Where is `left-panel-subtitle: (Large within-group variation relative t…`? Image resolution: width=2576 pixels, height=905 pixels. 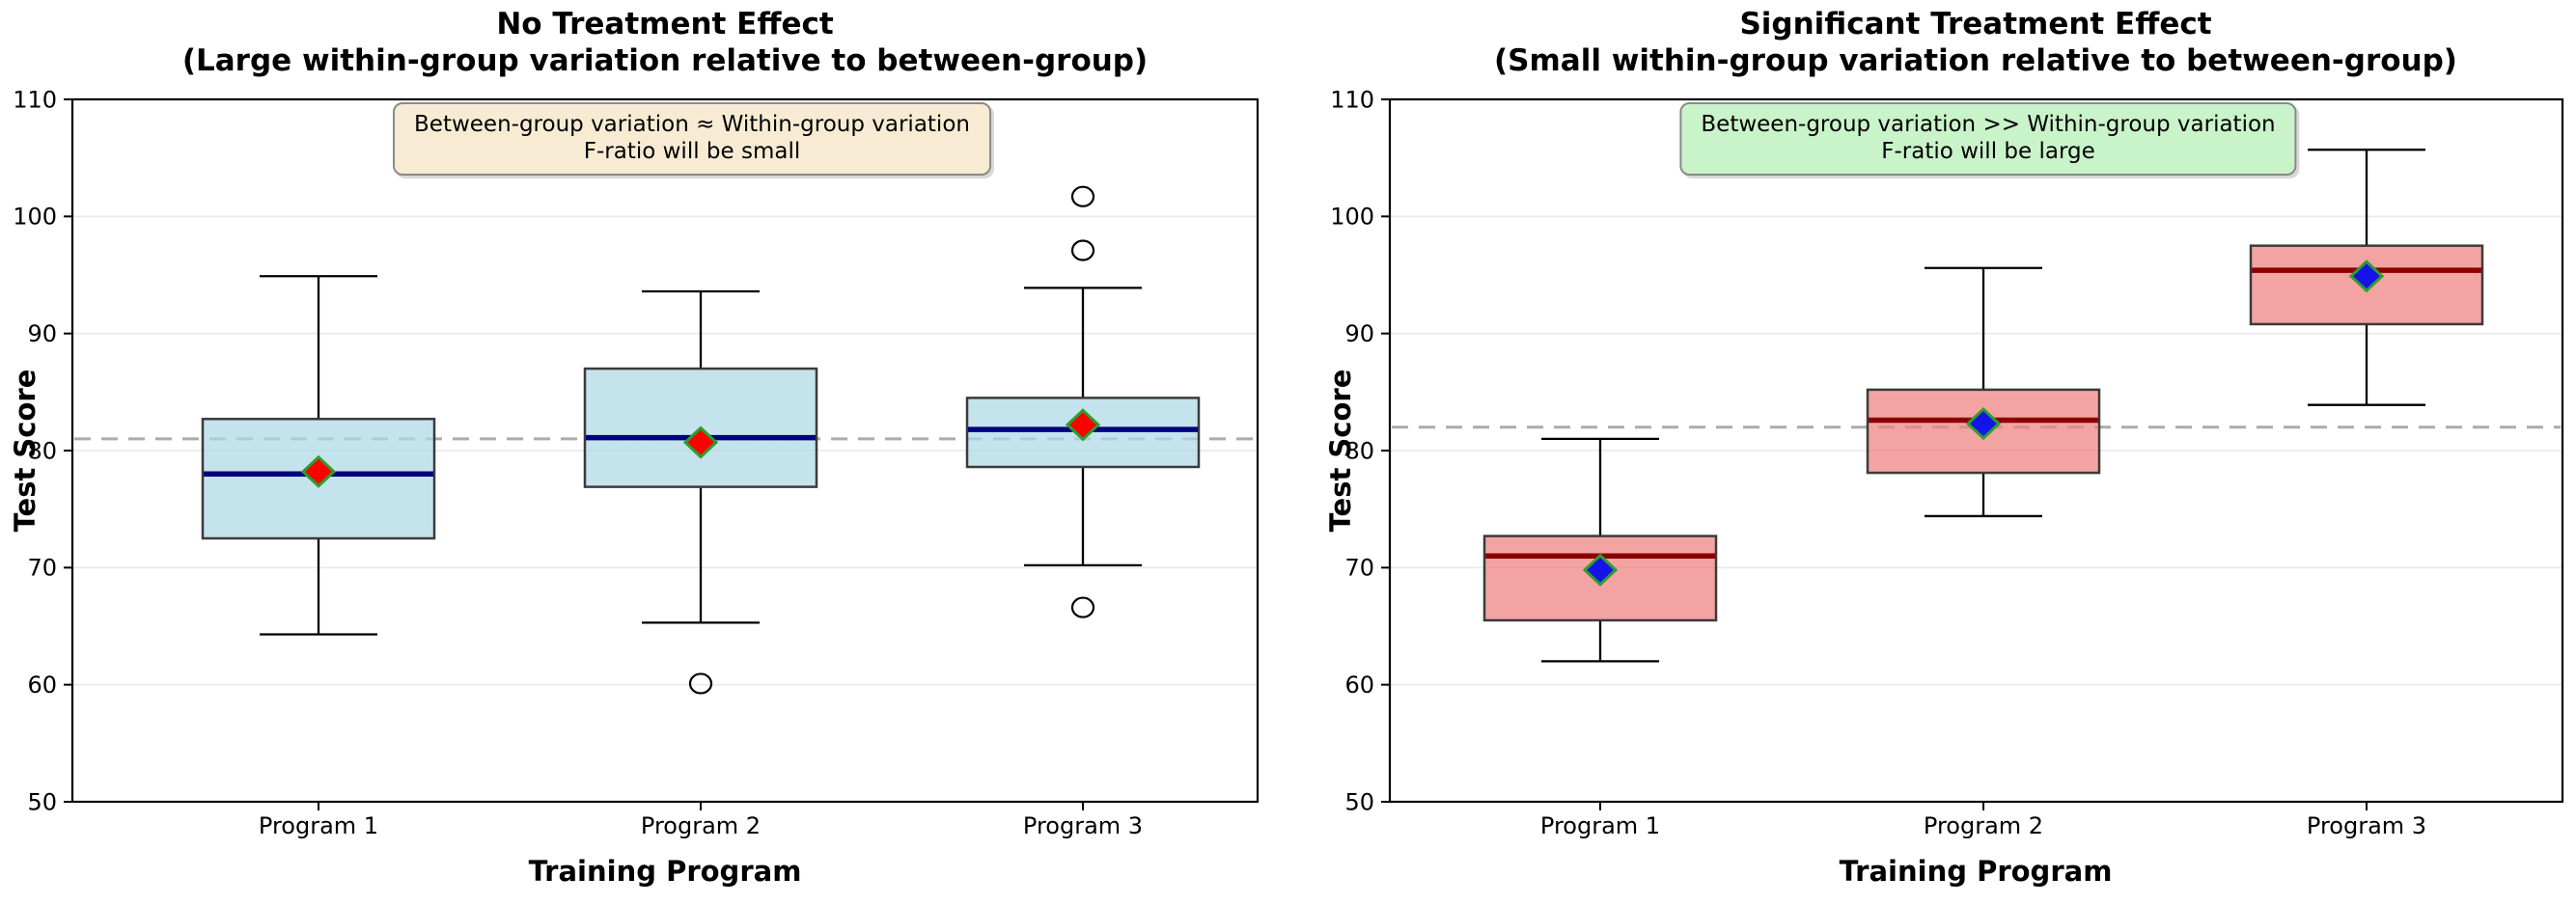
left-panel-subtitle: (Large within-group variation relative t… is located at coordinates (665, 60).